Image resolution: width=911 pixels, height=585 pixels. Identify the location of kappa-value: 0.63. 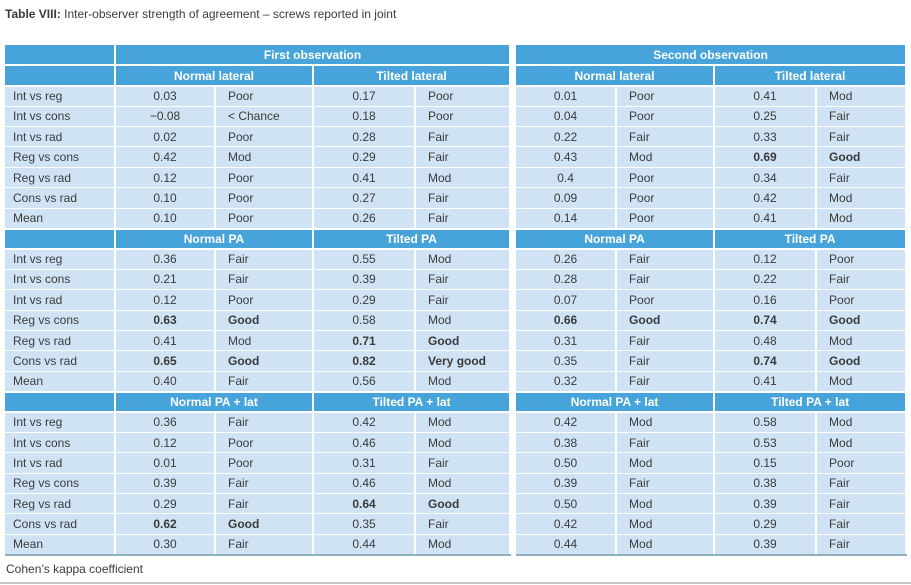
(165, 320).